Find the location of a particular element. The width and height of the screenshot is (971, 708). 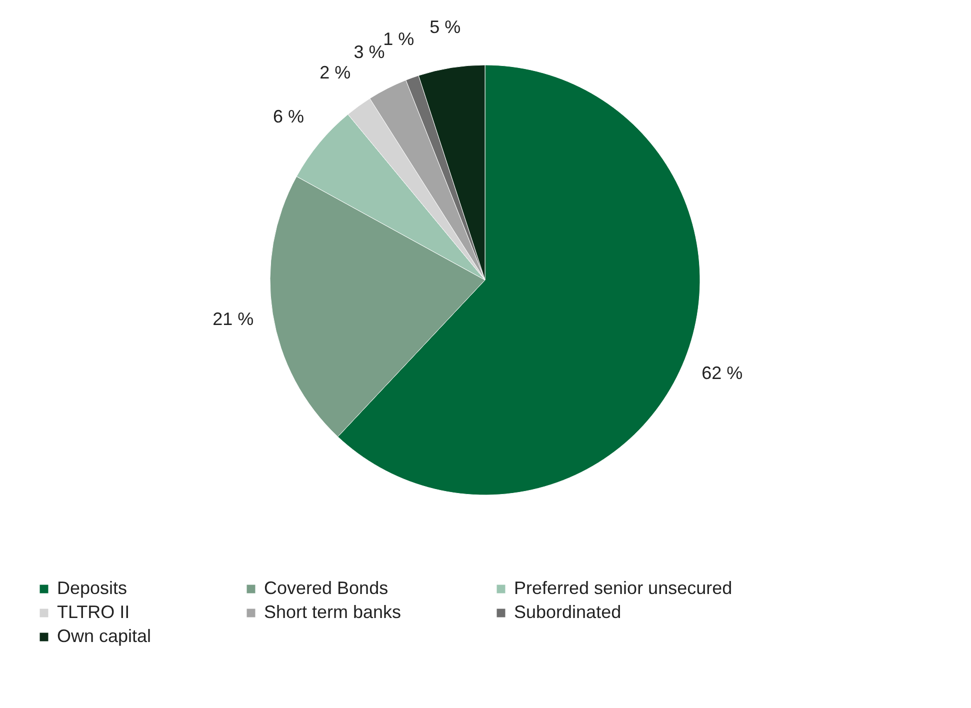

data-label: 3 % is located at coordinates (369, 52).